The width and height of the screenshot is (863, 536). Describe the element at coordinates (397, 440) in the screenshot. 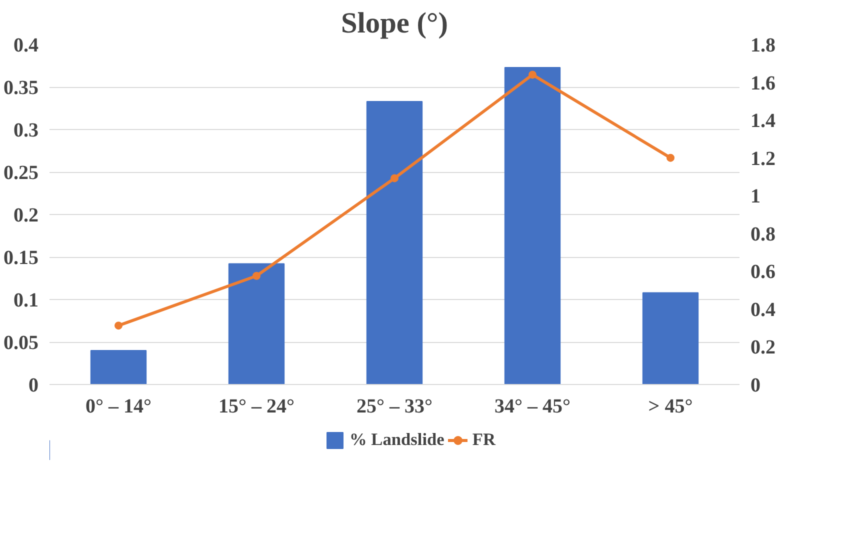

I see `legend-label: % Landslide` at that location.